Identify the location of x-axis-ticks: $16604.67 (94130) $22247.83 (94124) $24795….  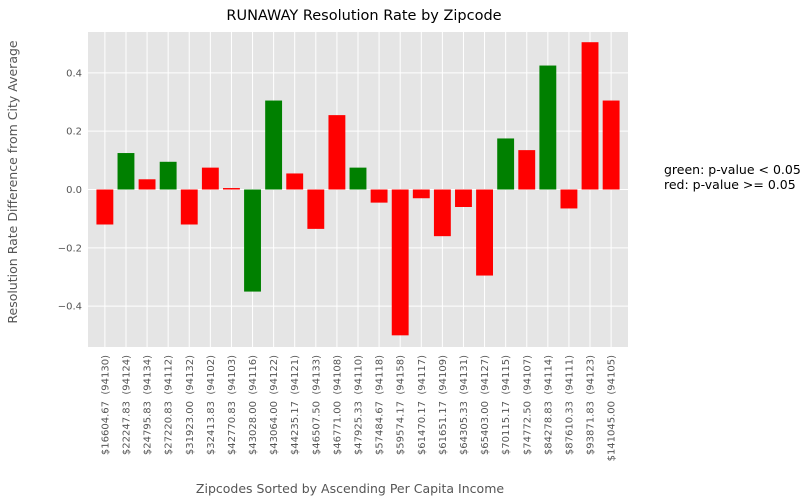
(358, 408).